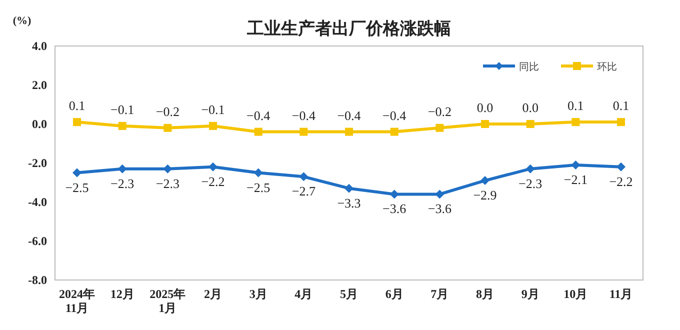 The image size is (680, 330). I want to click on y-tick-label: -2.0, so click(37, 163).